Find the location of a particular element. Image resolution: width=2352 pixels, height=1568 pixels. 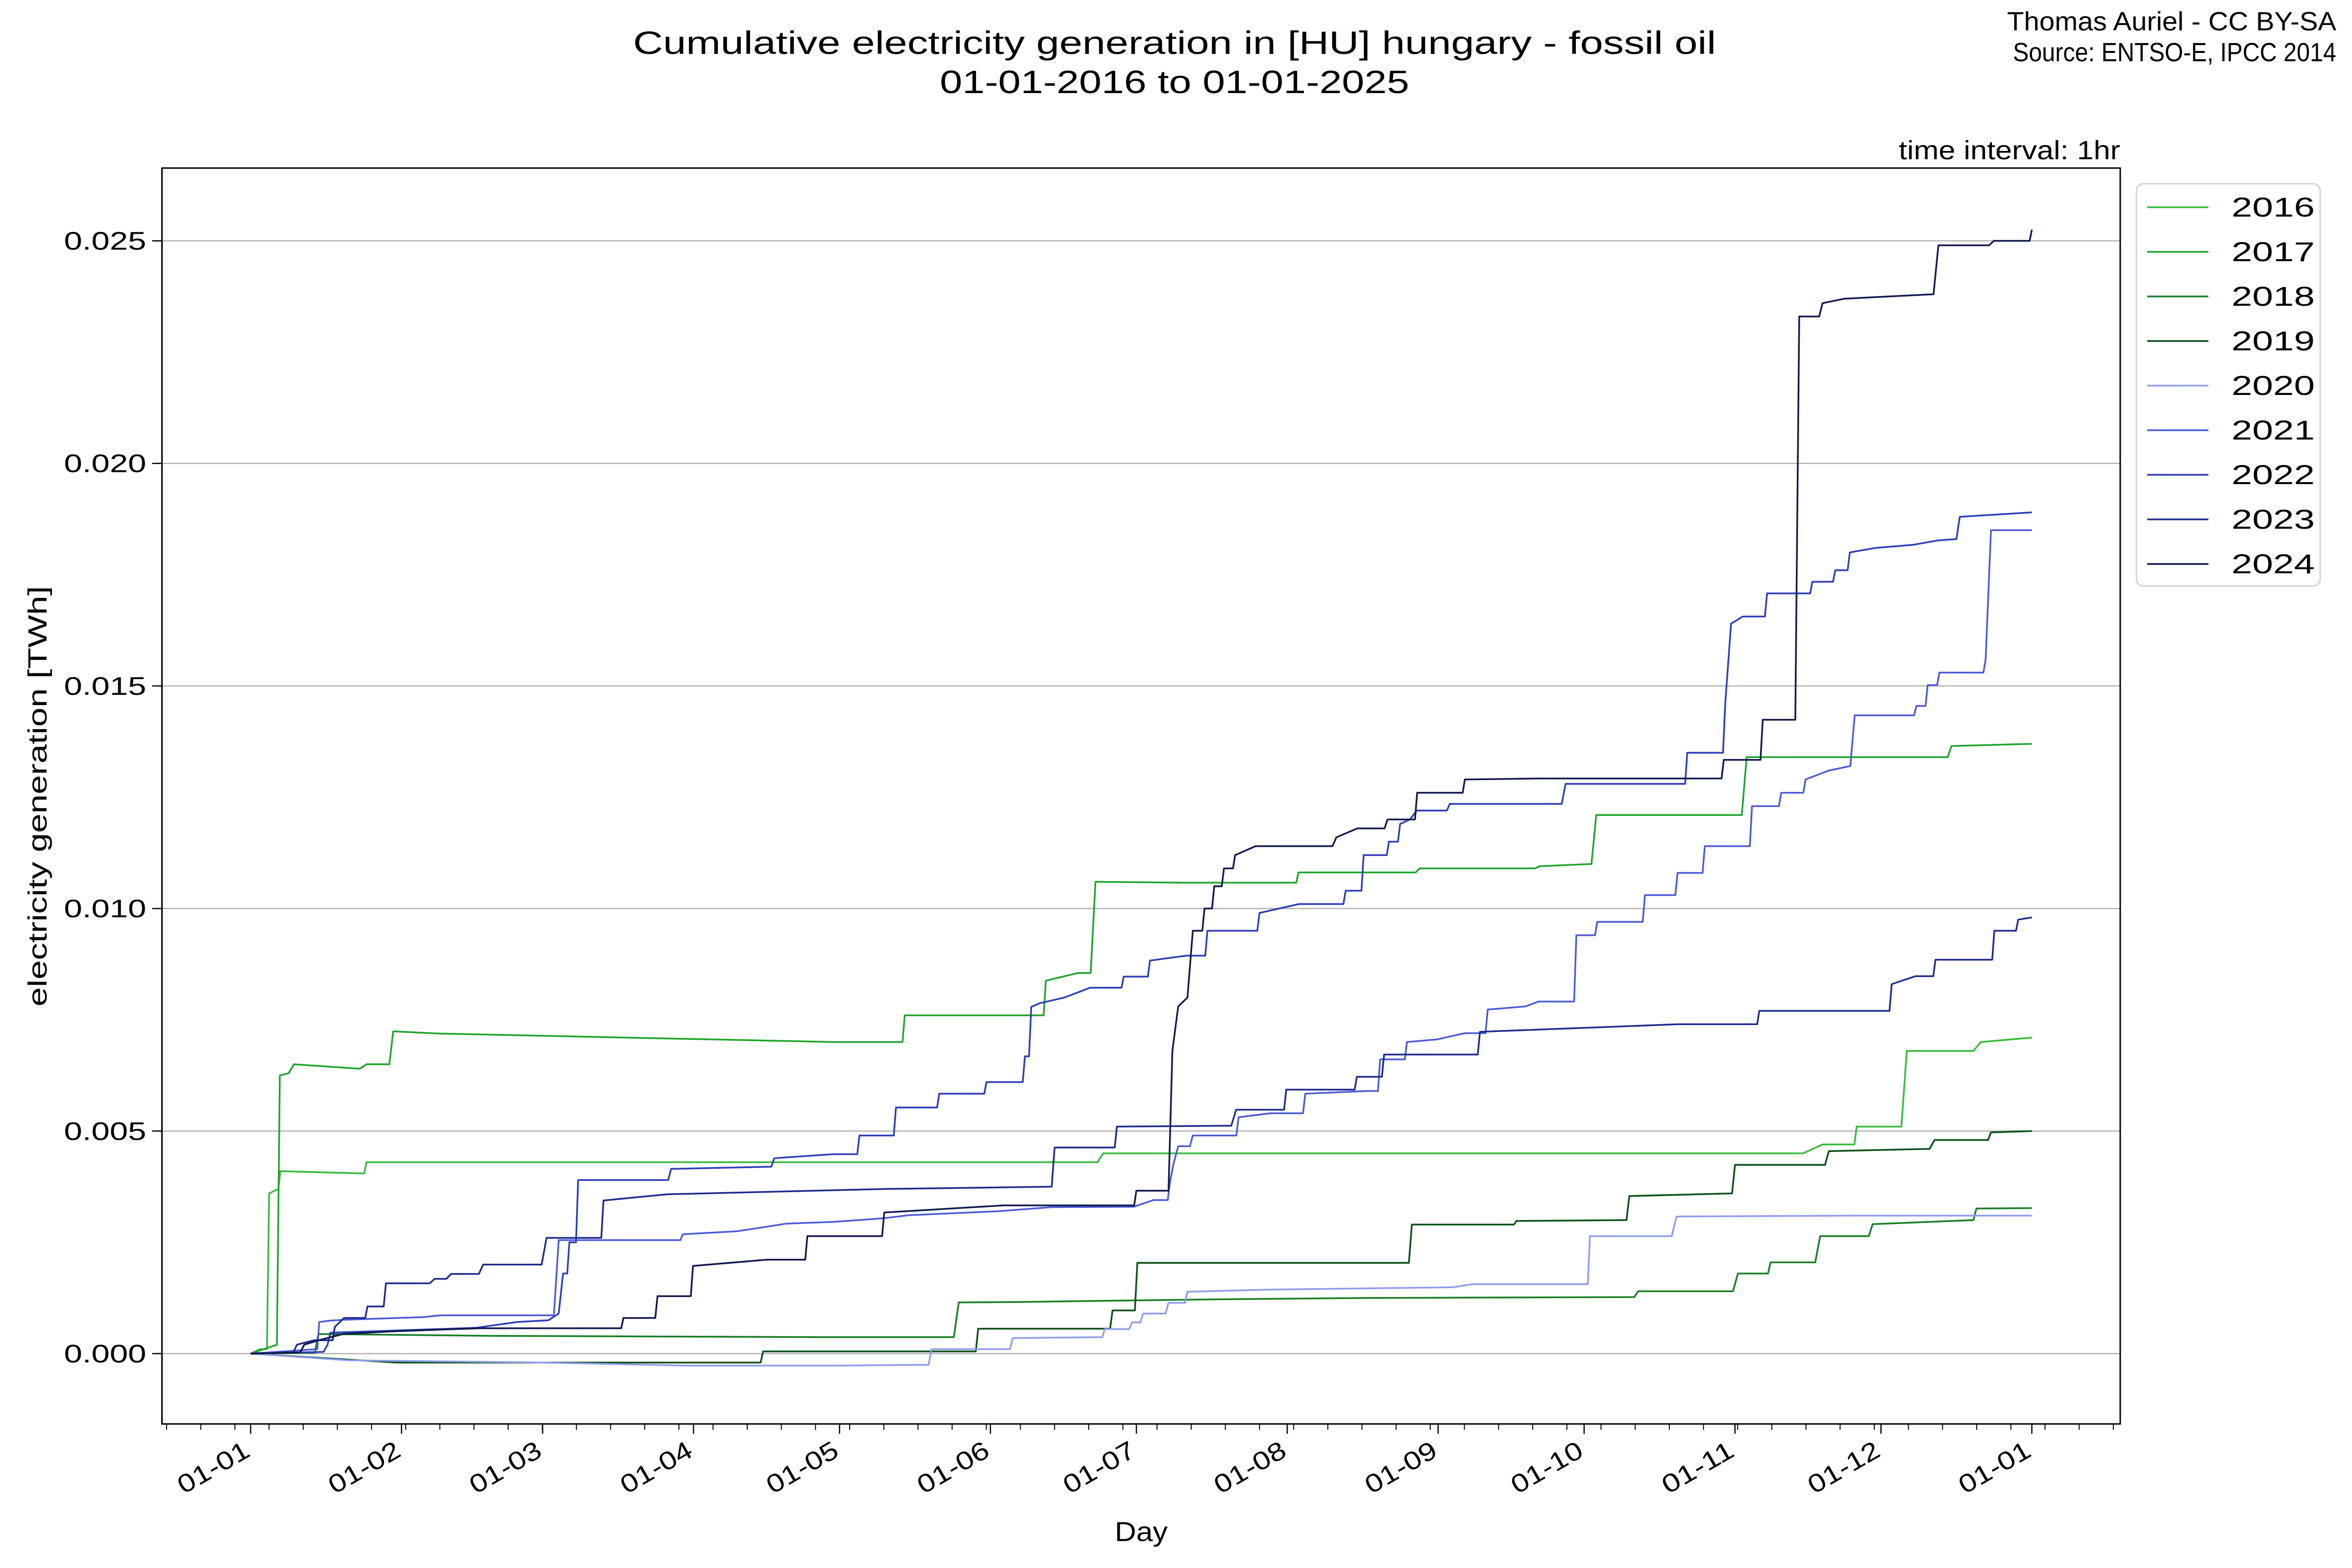

svg-text: 0.025 is located at coordinates (105, 241).